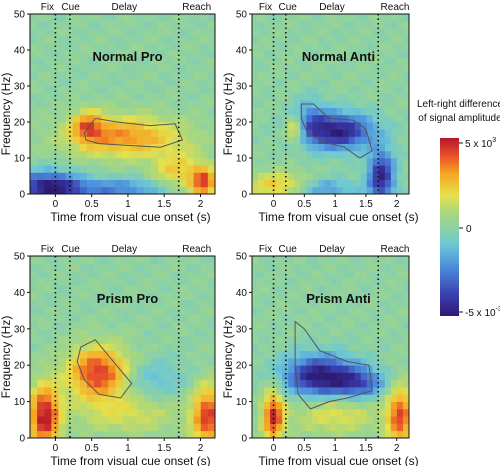 The image size is (500, 466). What do you see at coordinates (449, 227) in the screenshot?
I see `colorbar-gradient` at bounding box center [449, 227].